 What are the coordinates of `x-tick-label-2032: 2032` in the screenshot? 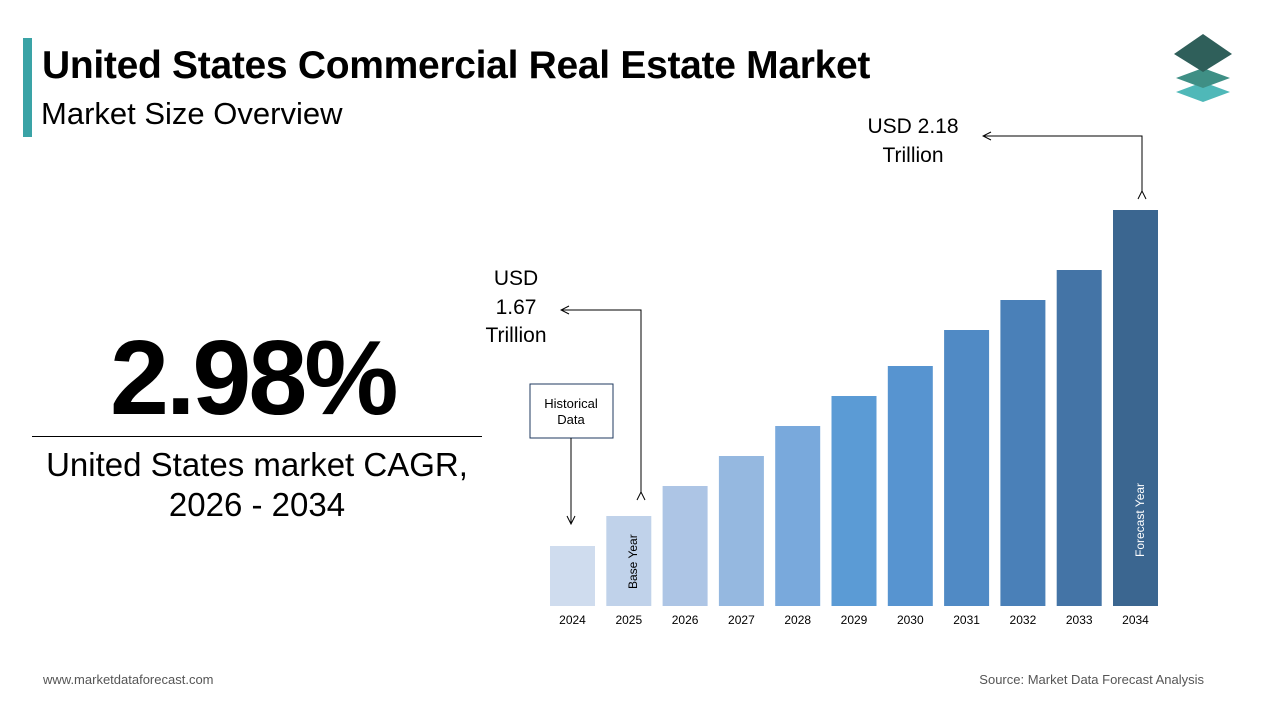 It's located at (1023, 620).